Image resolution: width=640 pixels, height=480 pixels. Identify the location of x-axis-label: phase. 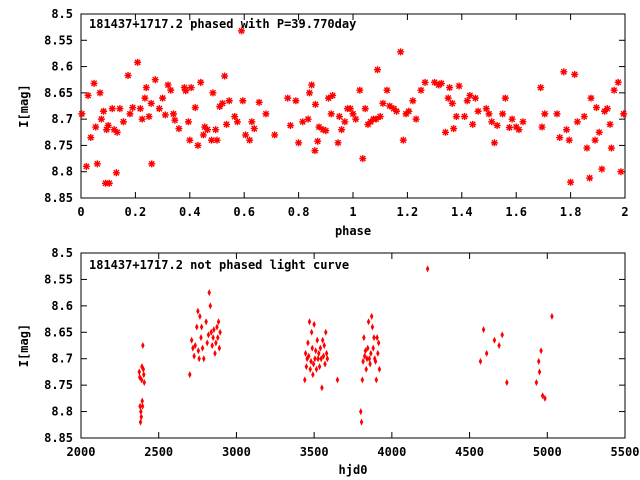
(353, 231).